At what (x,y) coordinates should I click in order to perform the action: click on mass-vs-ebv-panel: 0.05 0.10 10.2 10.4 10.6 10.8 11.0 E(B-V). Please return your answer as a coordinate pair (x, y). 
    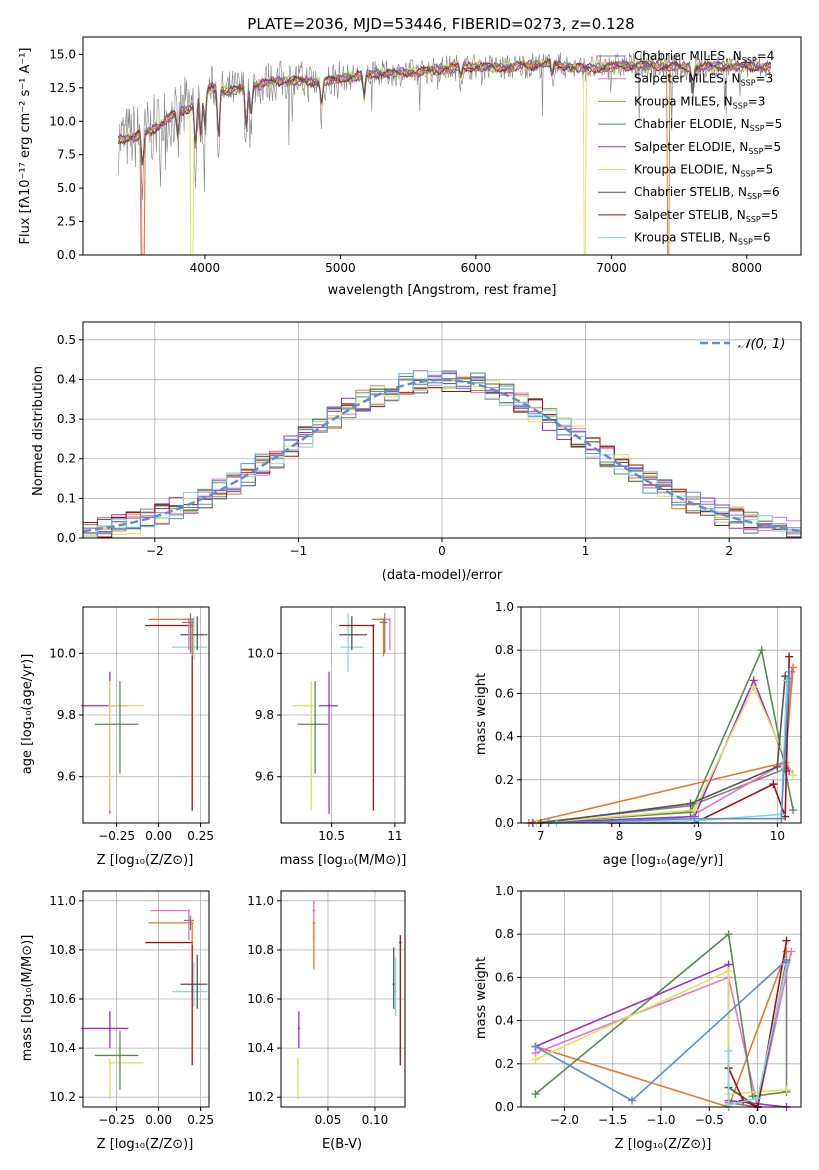
    Looking at the image, I should click on (326, 1021).